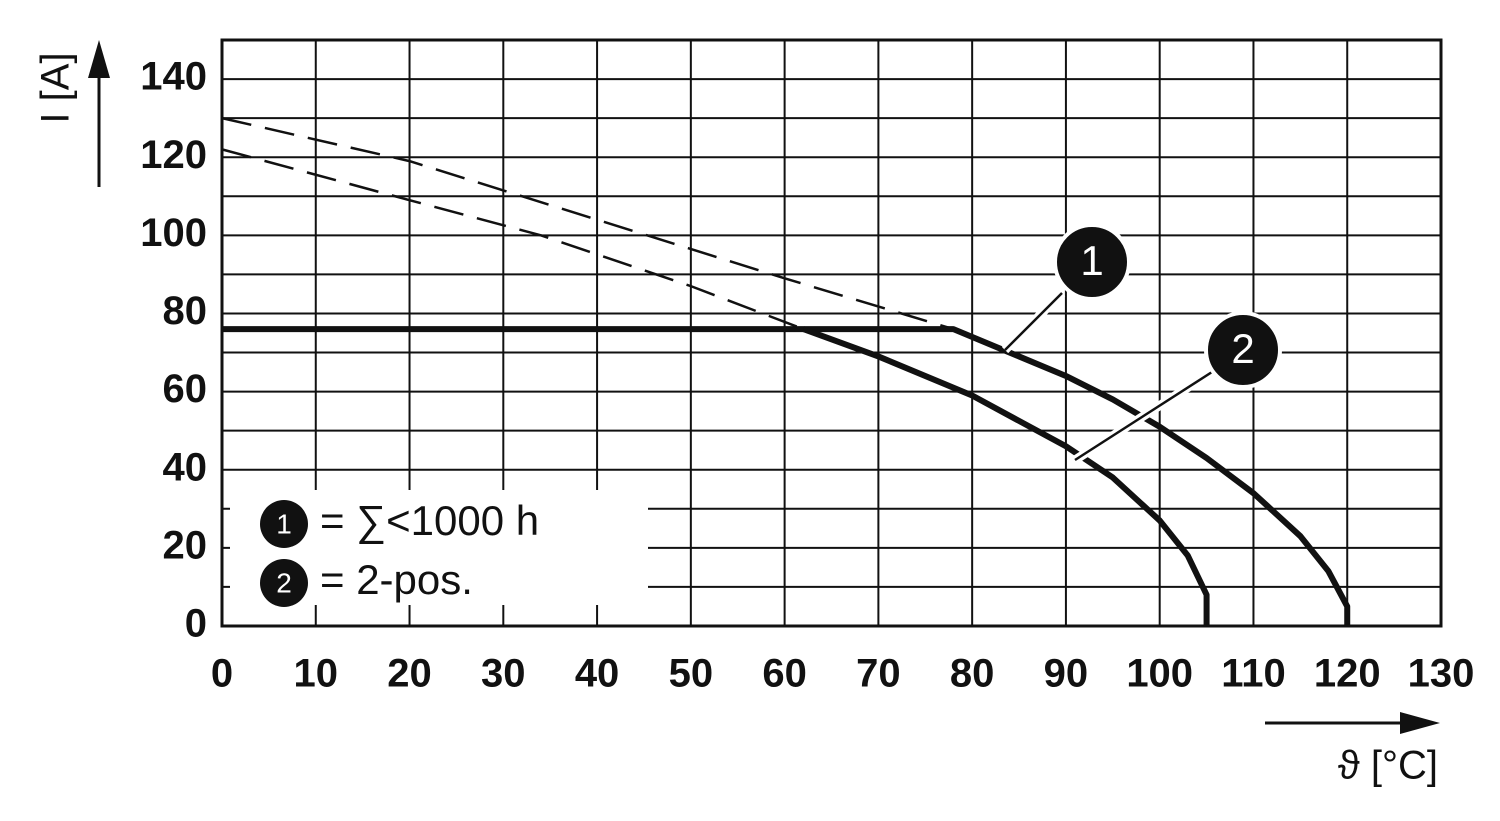 The image size is (1500, 821). I want to click on y-axis-arrowhead, so click(99, 59).